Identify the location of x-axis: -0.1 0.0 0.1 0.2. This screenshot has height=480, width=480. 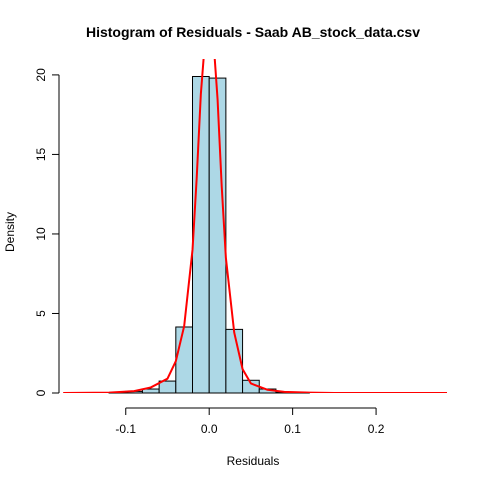
(250, 421).